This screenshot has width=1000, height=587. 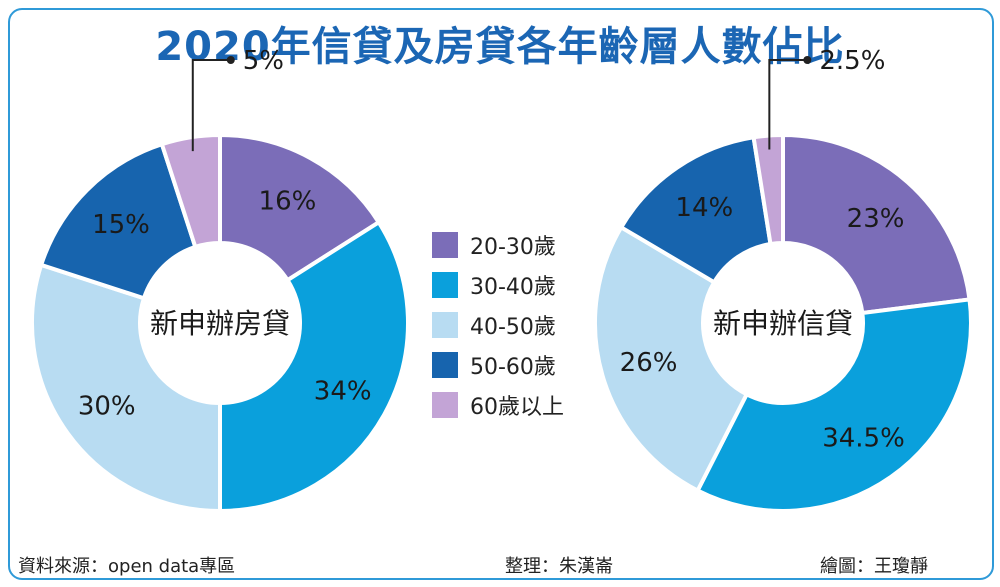 I want to click on legend-item-30-40: 30-40歲, so click(x=498, y=285).